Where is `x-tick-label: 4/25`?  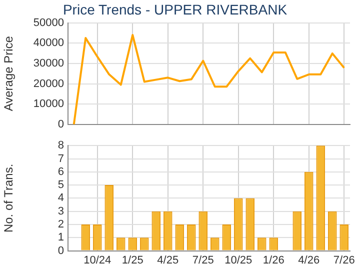 x-tick-label: 4/25 is located at coordinates (168, 260).